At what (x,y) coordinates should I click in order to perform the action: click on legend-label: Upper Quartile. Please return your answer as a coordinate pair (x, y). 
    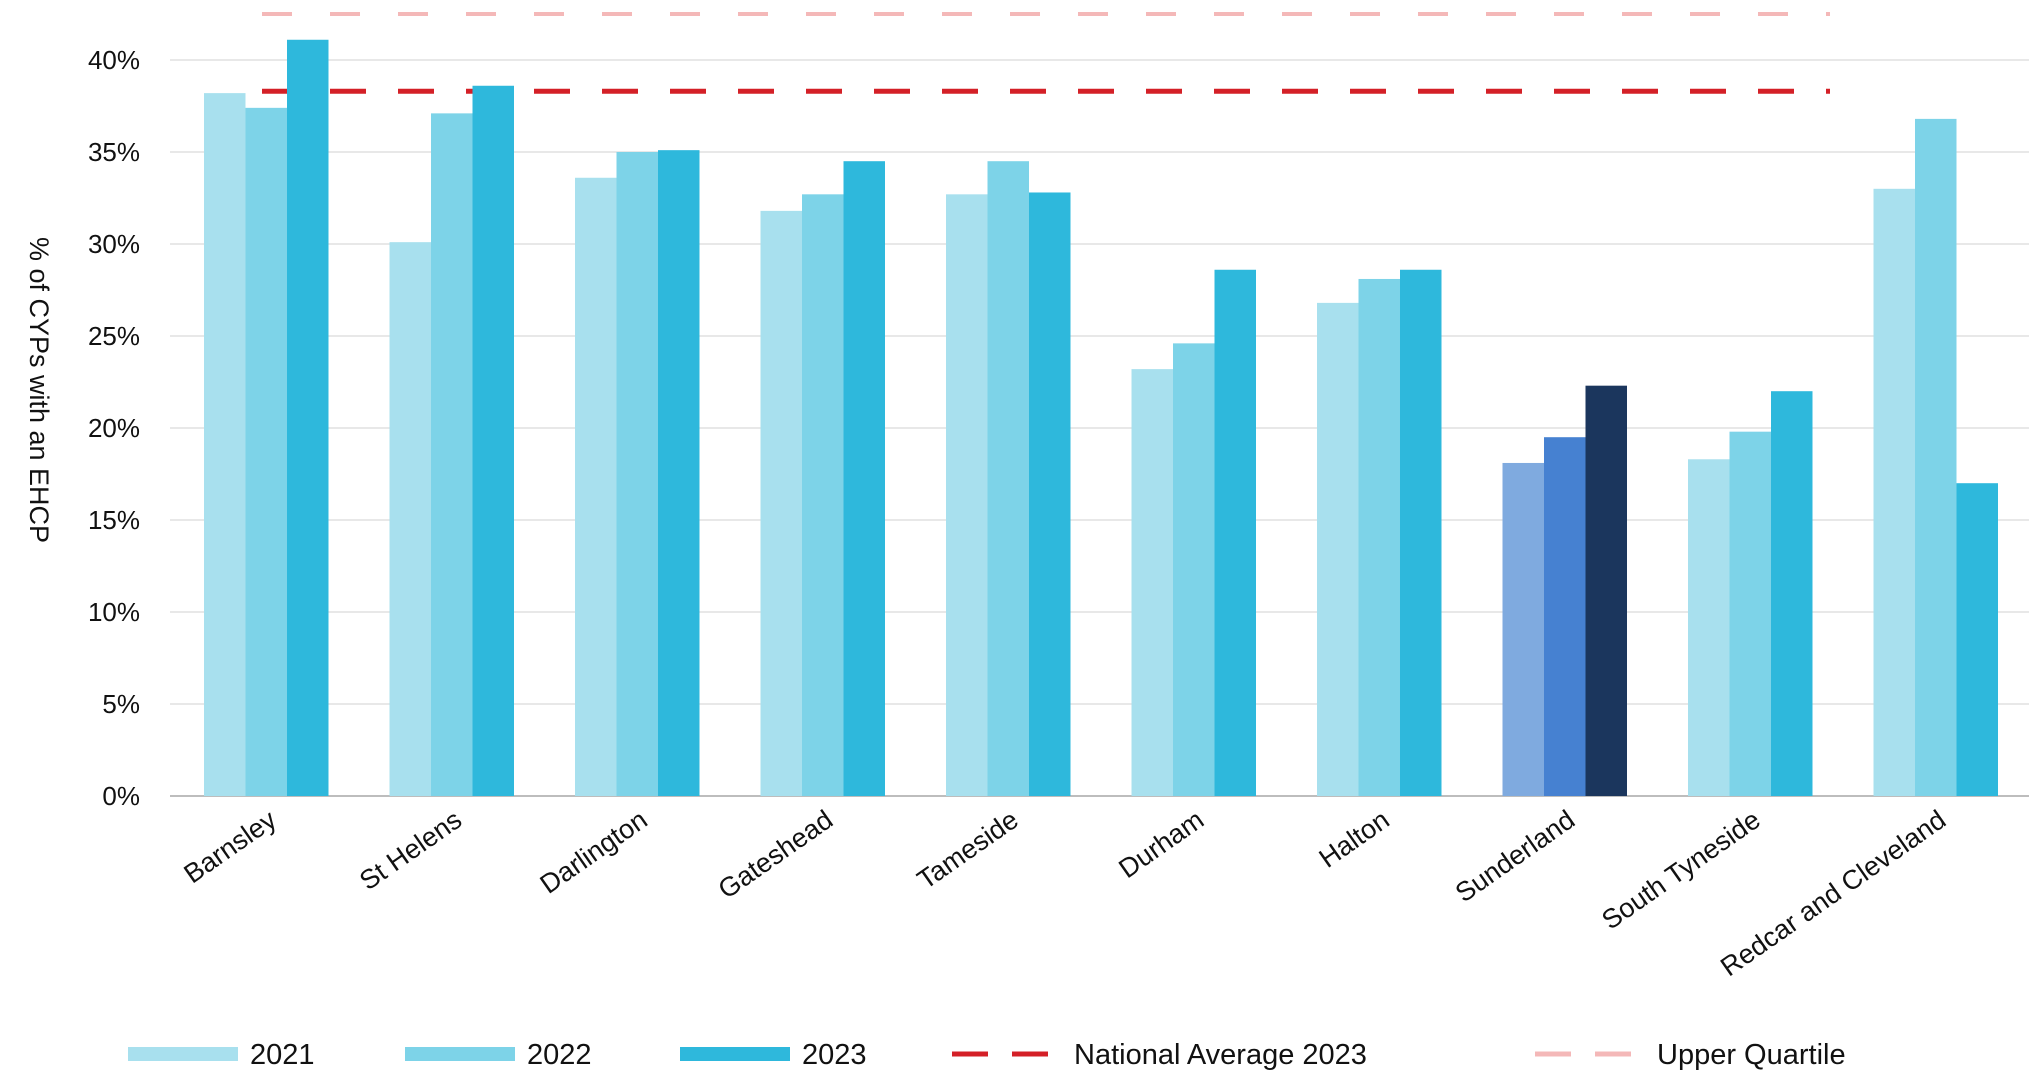
    Looking at the image, I should click on (1751, 1054).